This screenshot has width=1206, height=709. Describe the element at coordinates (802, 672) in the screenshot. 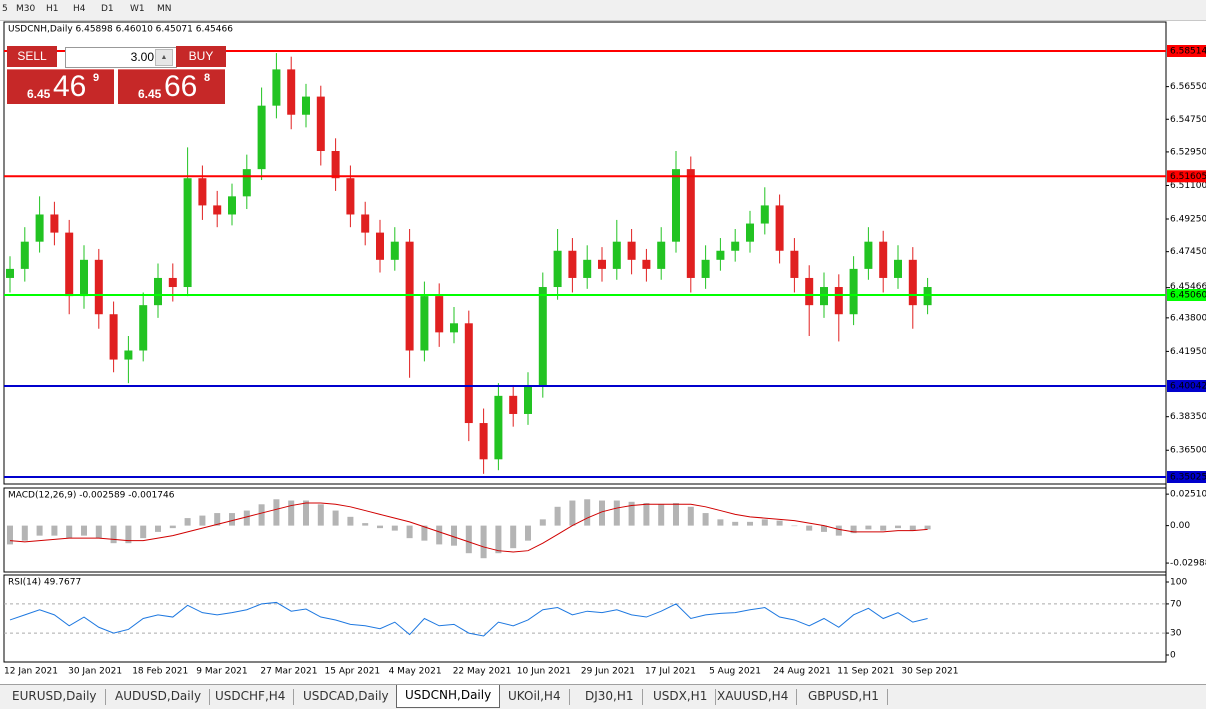

I see `x-tick-label: 24 Aug 2021` at that location.